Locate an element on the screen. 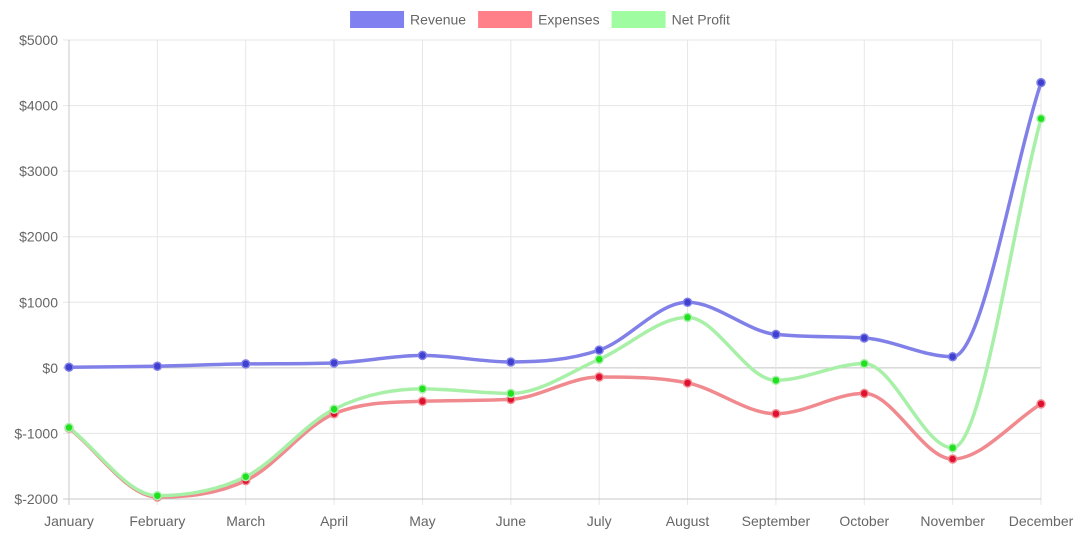 The width and height of the screenshot is (1080, 537). legend-label-expenses: Expenses is located at coordinates (568, 20).